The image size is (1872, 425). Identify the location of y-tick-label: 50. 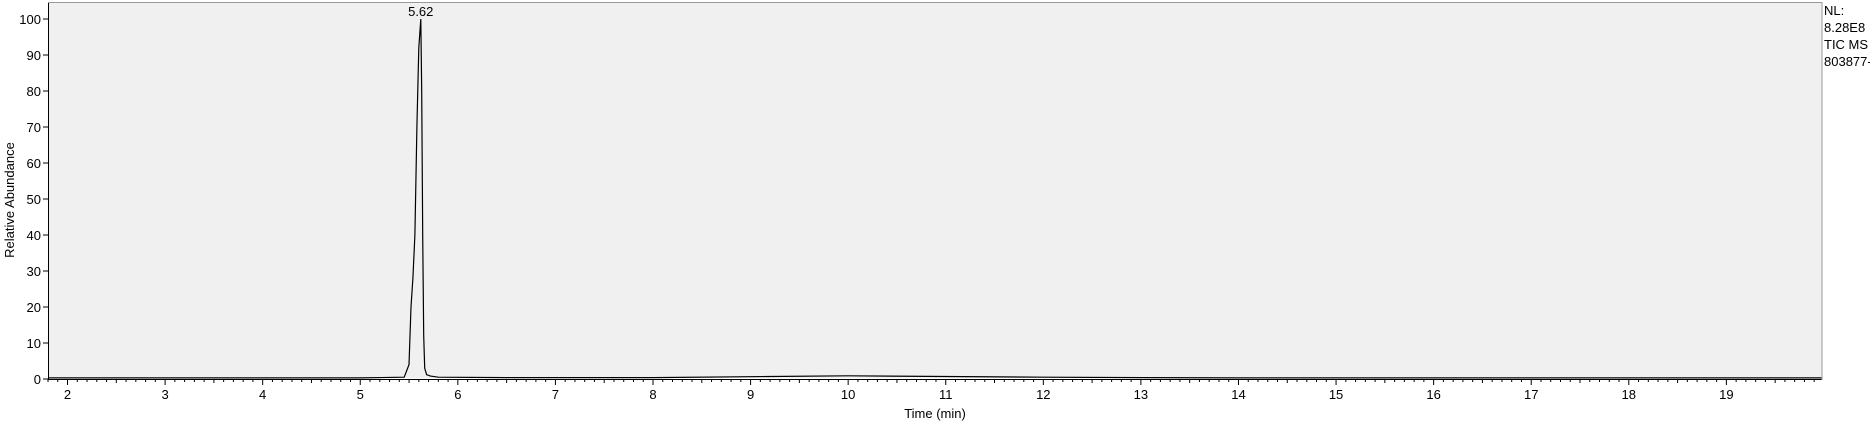
(34, 199).